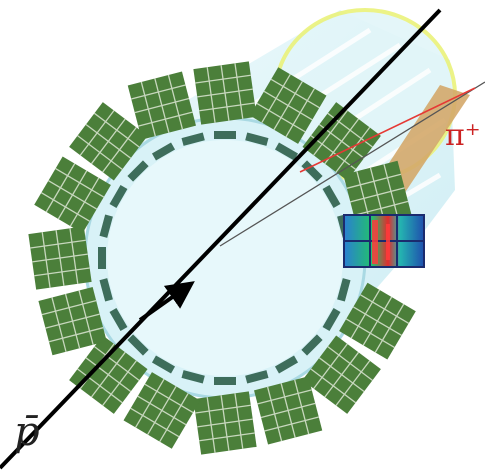 This screenshot has width=485, height=472. What do you see at coordinates (387, 130) in the screenshot?
I see `pion-track` at bounding box center [387, 130].